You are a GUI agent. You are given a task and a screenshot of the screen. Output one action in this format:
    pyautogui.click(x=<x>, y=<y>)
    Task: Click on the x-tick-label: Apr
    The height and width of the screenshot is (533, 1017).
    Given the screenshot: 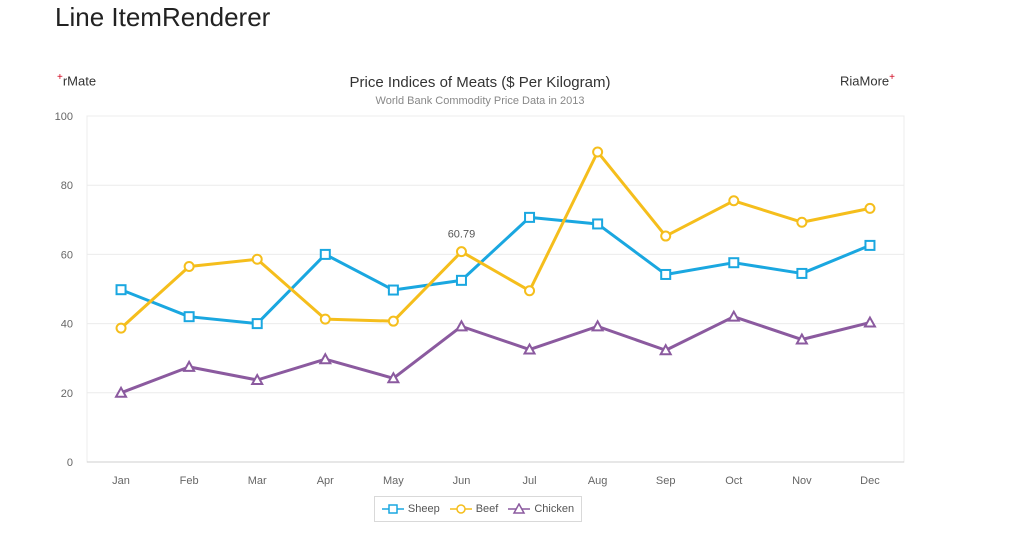 What is the action you would take?
    pyautogui.click(x=325, y=481)
    